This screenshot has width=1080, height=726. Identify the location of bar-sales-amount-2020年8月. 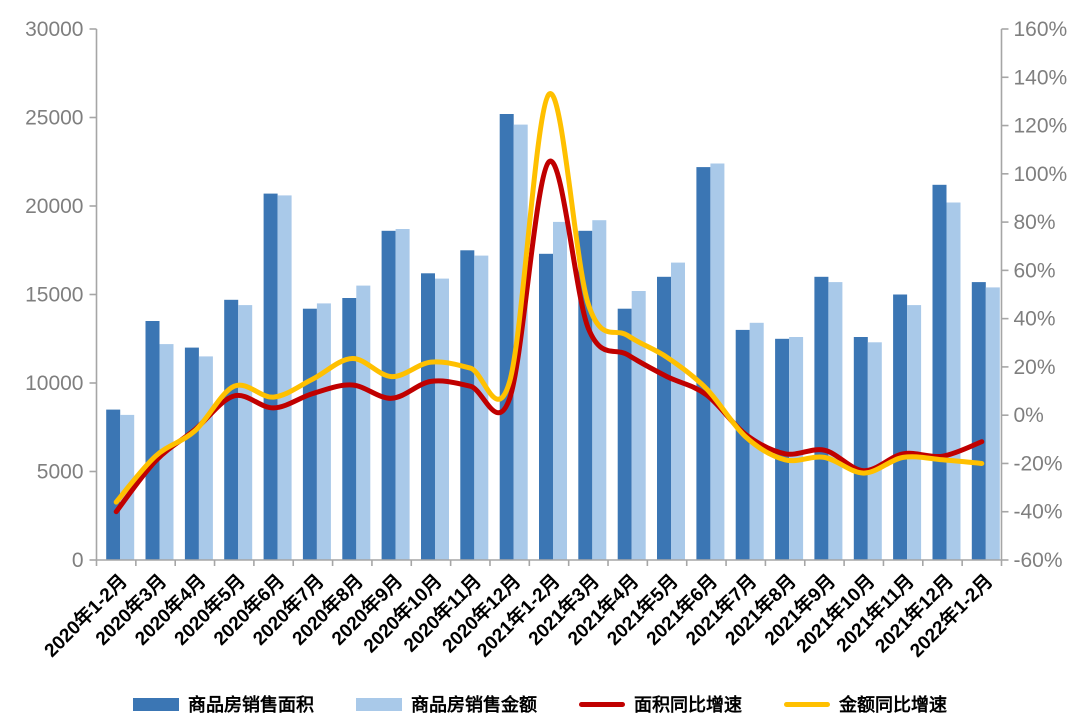
(363, 422).